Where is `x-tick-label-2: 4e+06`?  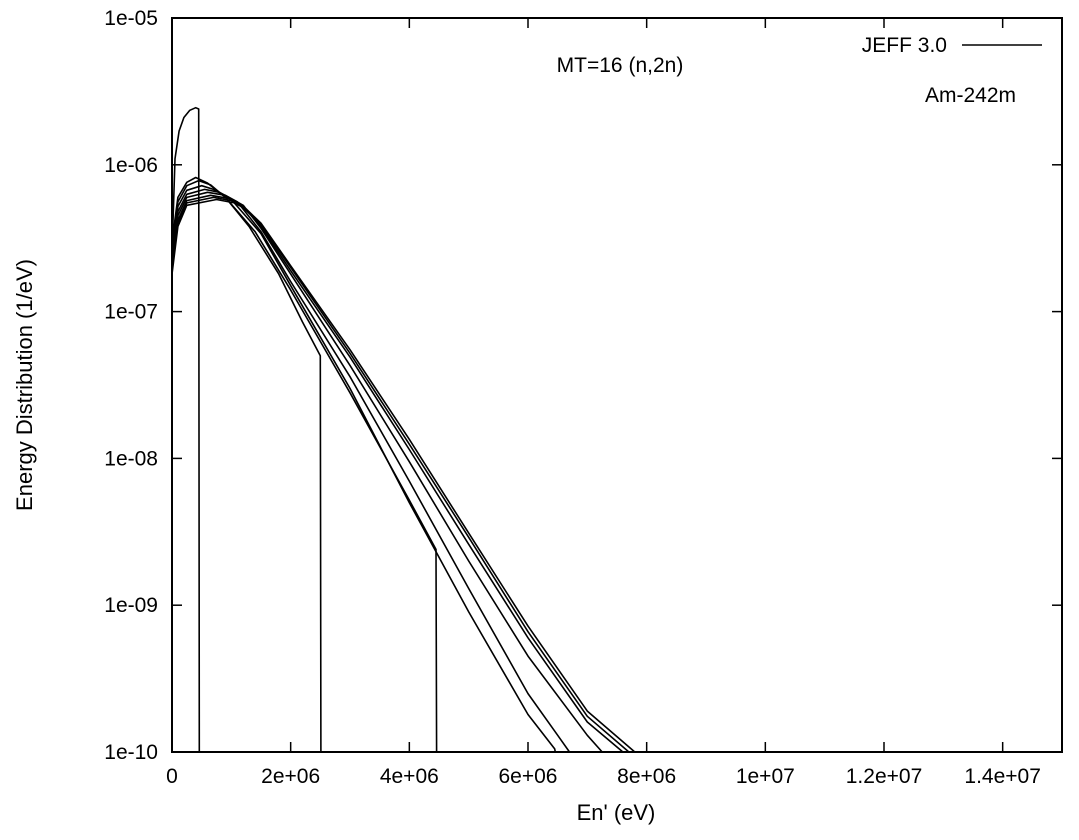 x-tick-label-2: 4e+06 is located at coordinates (409, 776).